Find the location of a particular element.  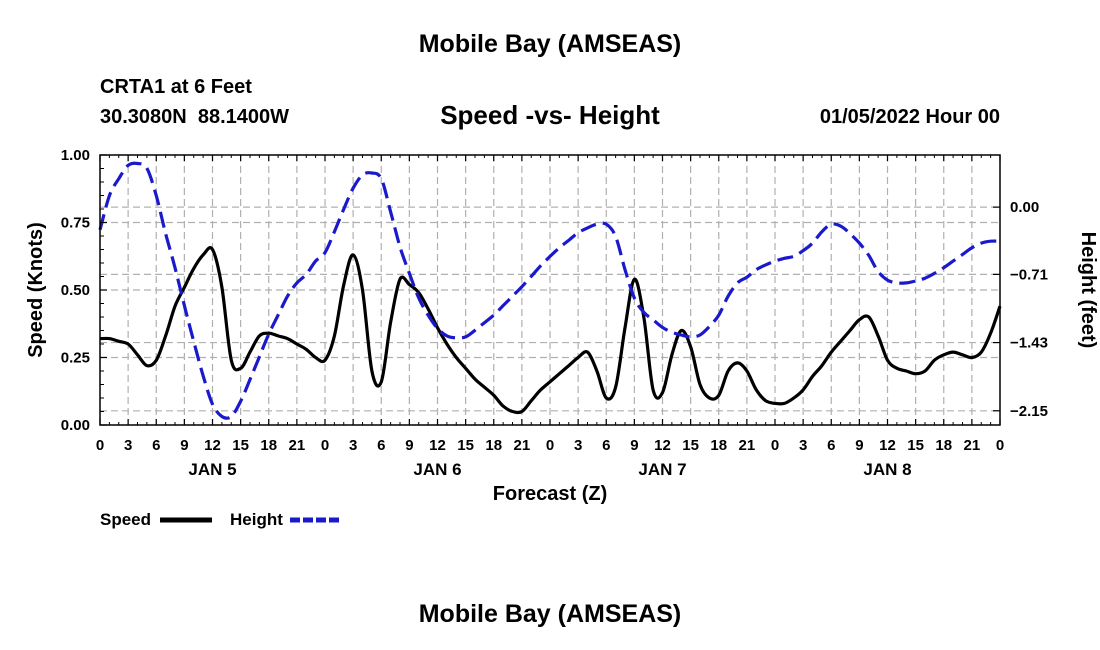

y-right-tick-label: 0.00 is located at coordinates (1024, 207).